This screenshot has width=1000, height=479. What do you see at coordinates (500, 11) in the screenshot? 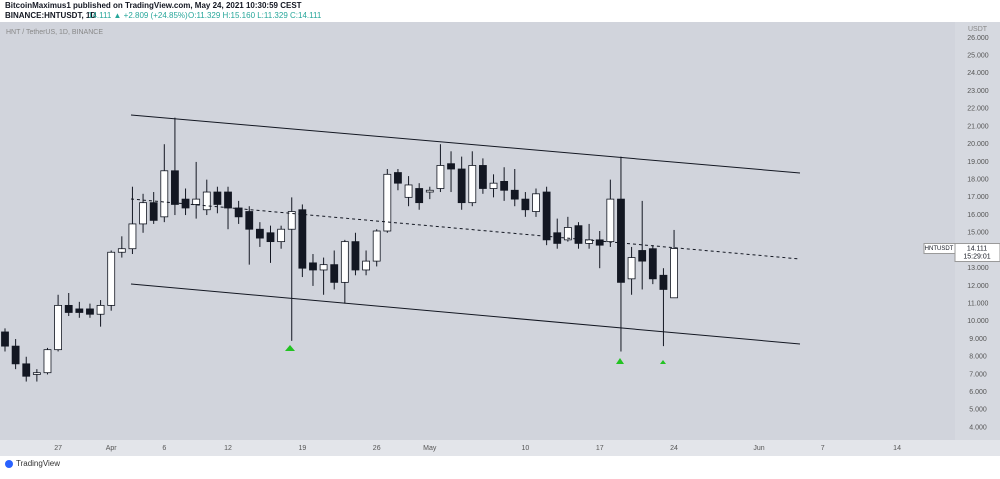
I see `header-bg` at bounding box center [500, 11].